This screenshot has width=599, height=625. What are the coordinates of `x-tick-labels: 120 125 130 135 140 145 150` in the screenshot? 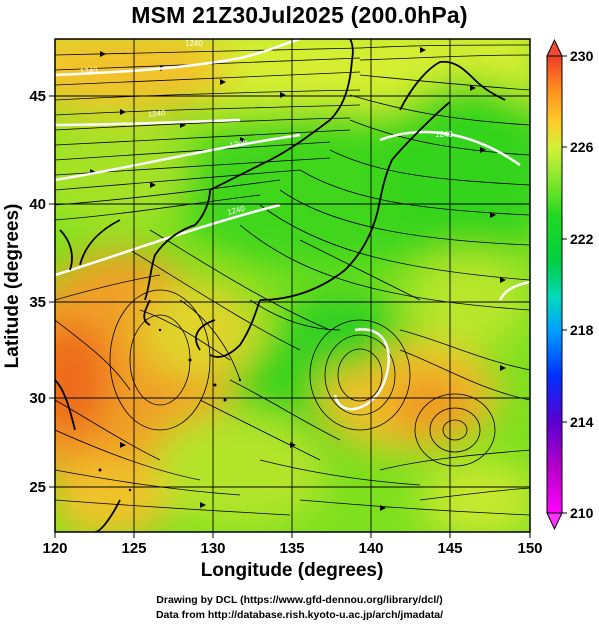 It's located at (292, 548).